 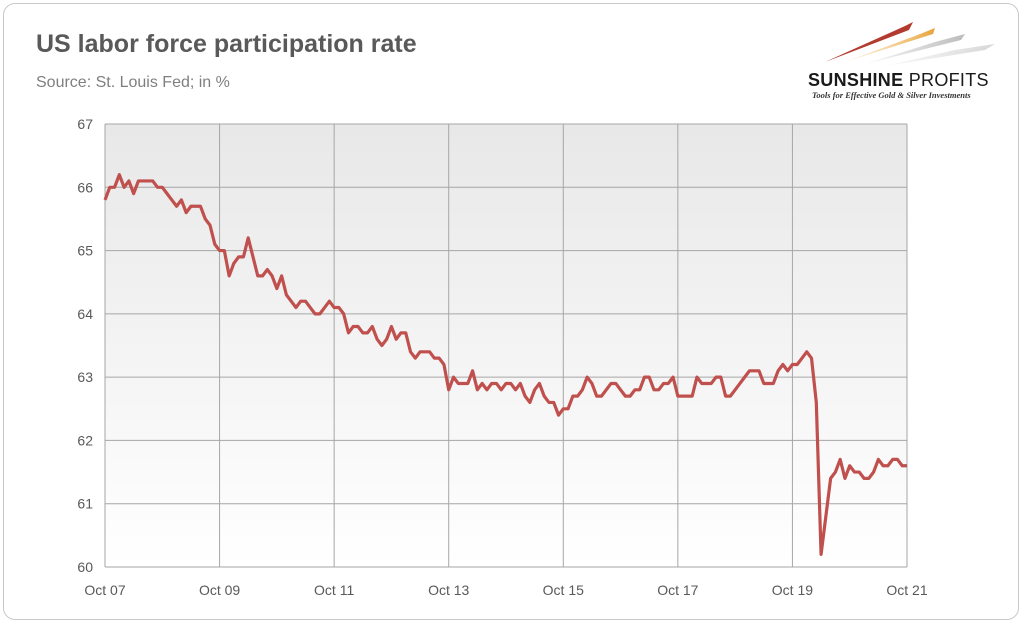 I want to click on y-tick-label: 60, so click(x=85, y=567).